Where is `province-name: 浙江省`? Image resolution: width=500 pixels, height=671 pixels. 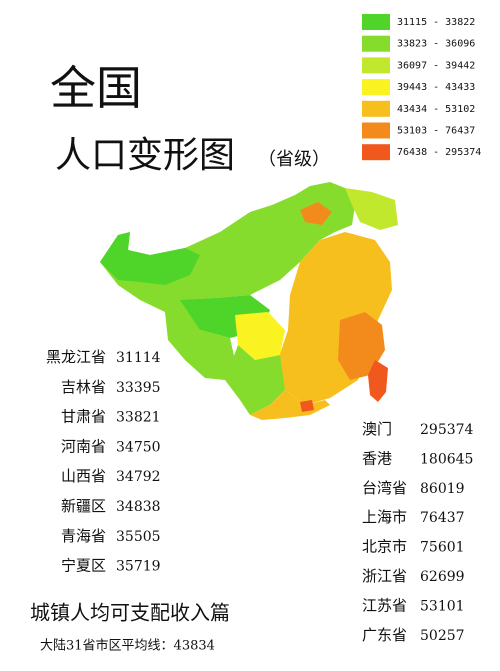 province-name: 浙江省 is located at coordinates (384, 576).